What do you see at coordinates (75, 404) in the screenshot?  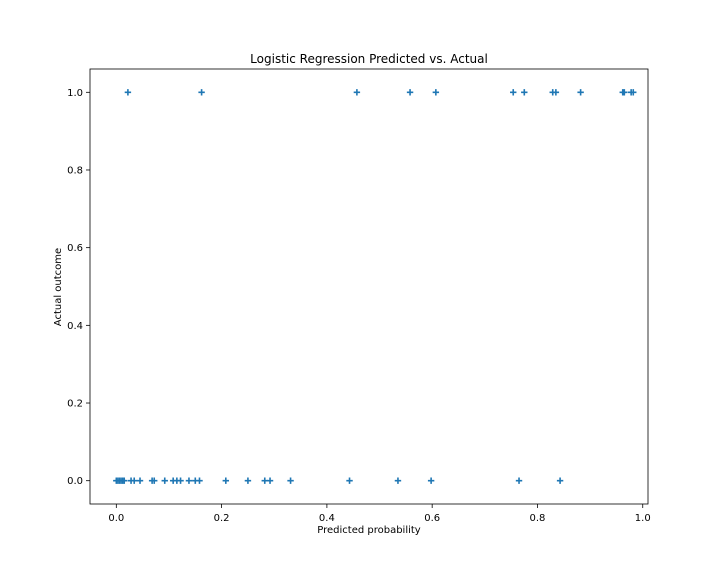 I see `y-tick-label: 0.2` at bounding box center [75, 404].